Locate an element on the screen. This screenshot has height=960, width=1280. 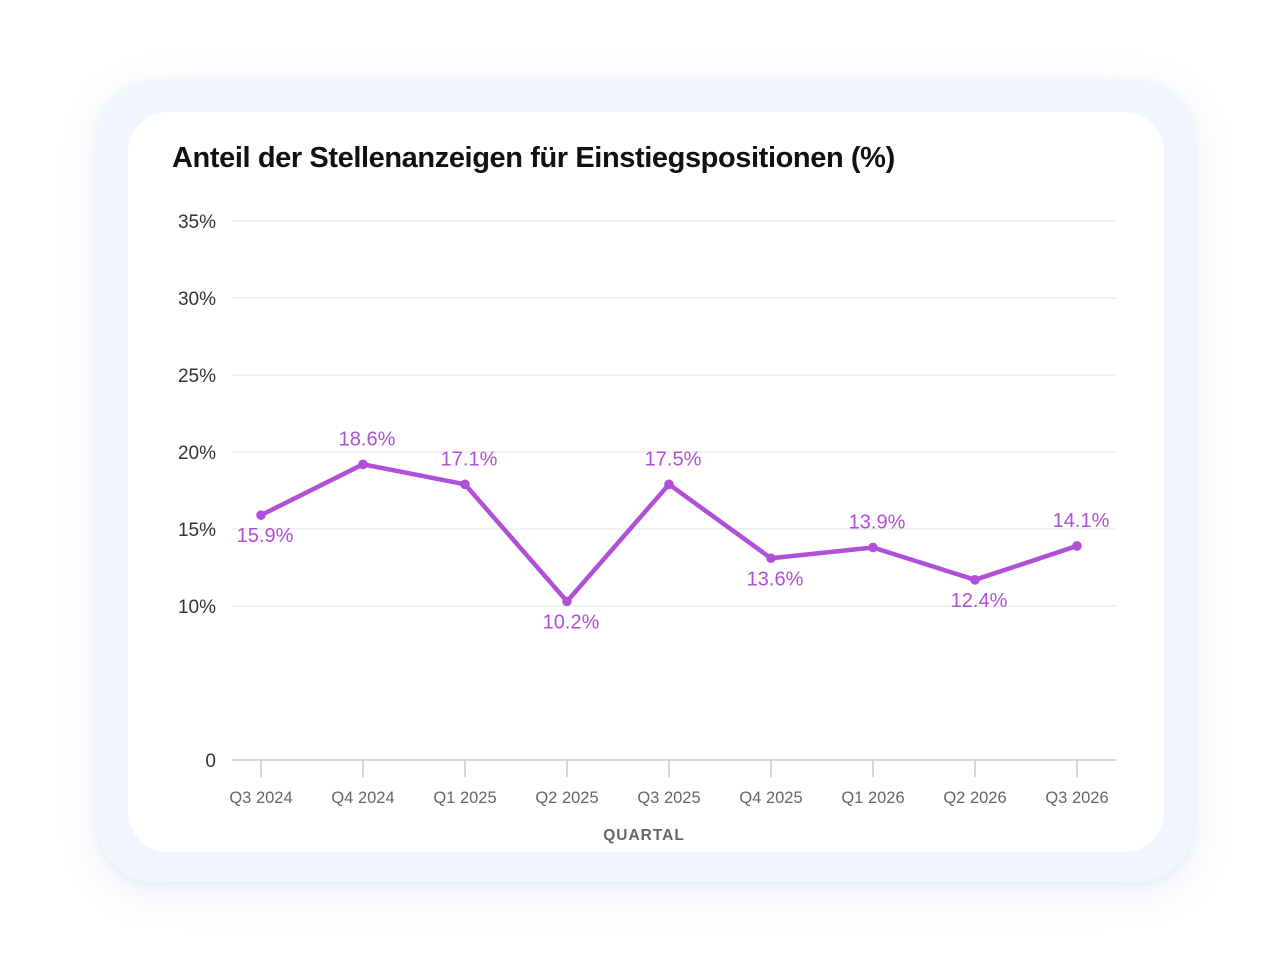
x-tick-label: Q3 2026 is located at coordinates (1076, 798).